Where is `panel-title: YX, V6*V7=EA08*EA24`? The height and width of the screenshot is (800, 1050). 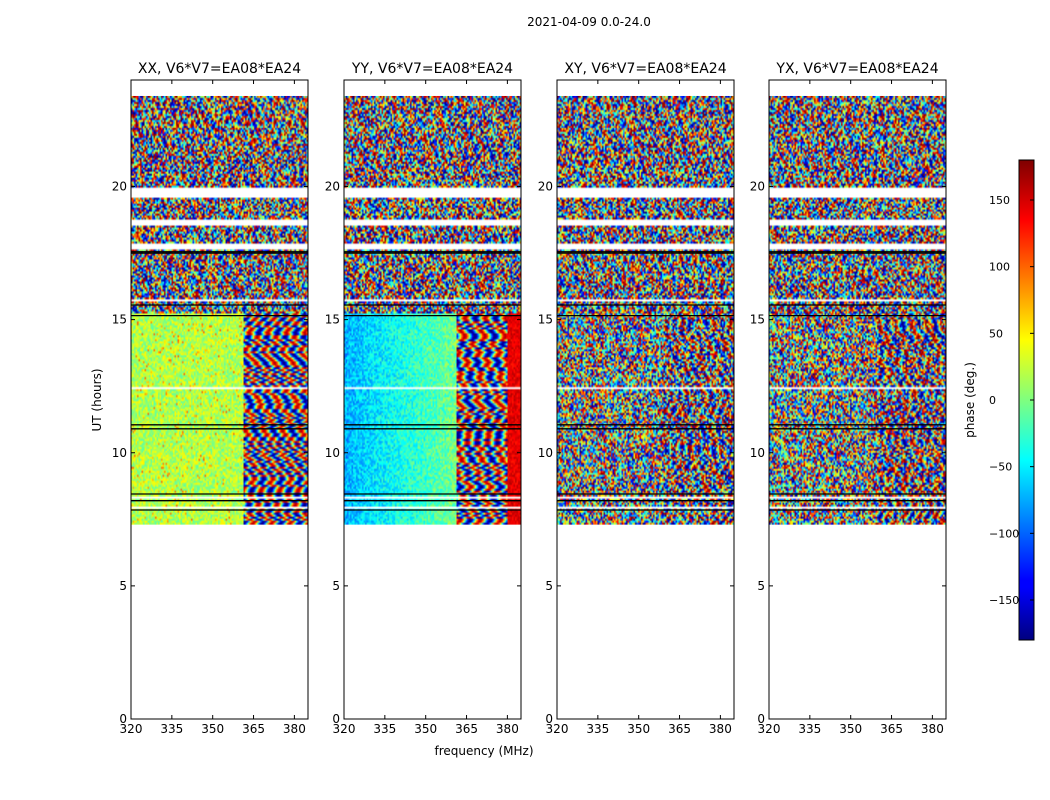 panel-title: YX, V6*V7=EA08*EA24 is located at coordinates (856, 69).